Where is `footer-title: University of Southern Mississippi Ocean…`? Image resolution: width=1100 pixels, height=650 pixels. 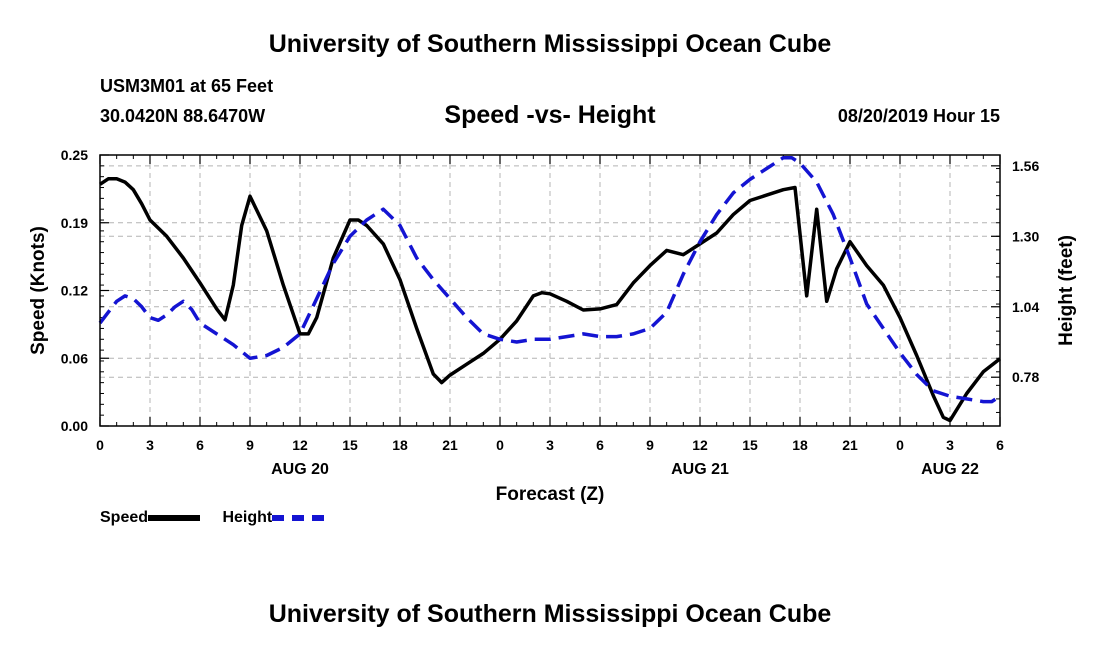
footer-title: University of Southern Mississippi Ocean… is located at coordinates (550, 614).